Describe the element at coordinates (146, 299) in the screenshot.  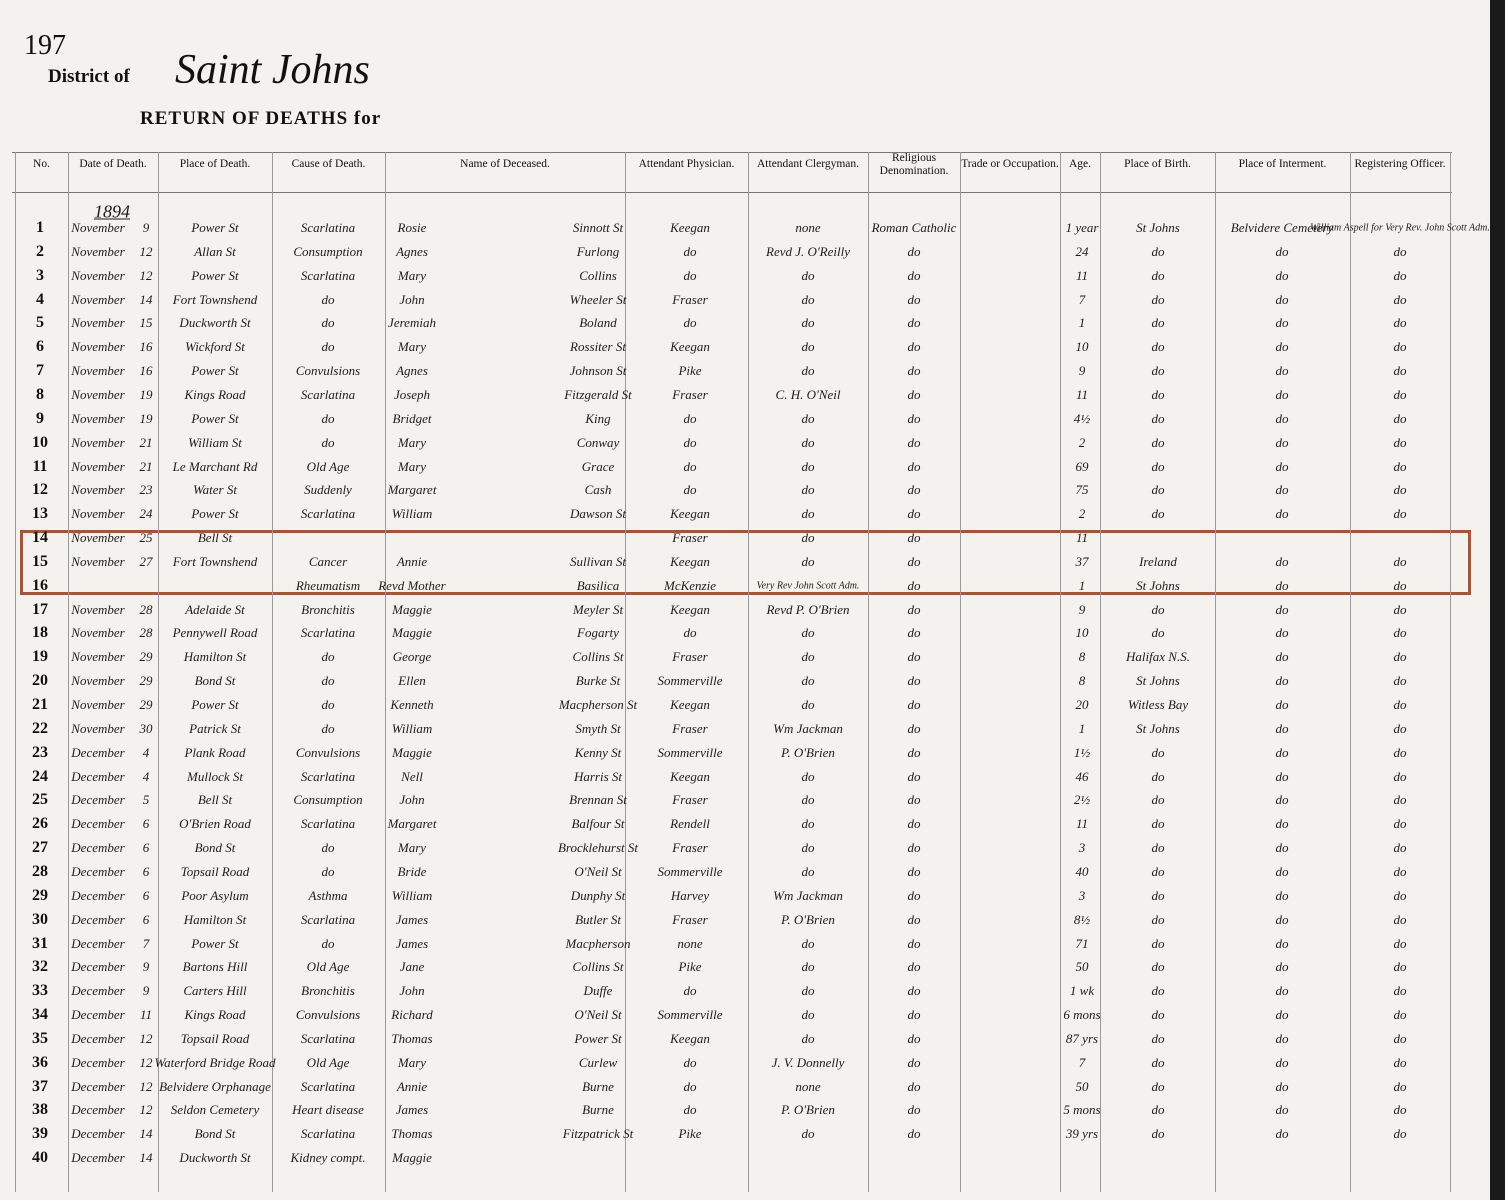
I see `cell: 14` at that location.